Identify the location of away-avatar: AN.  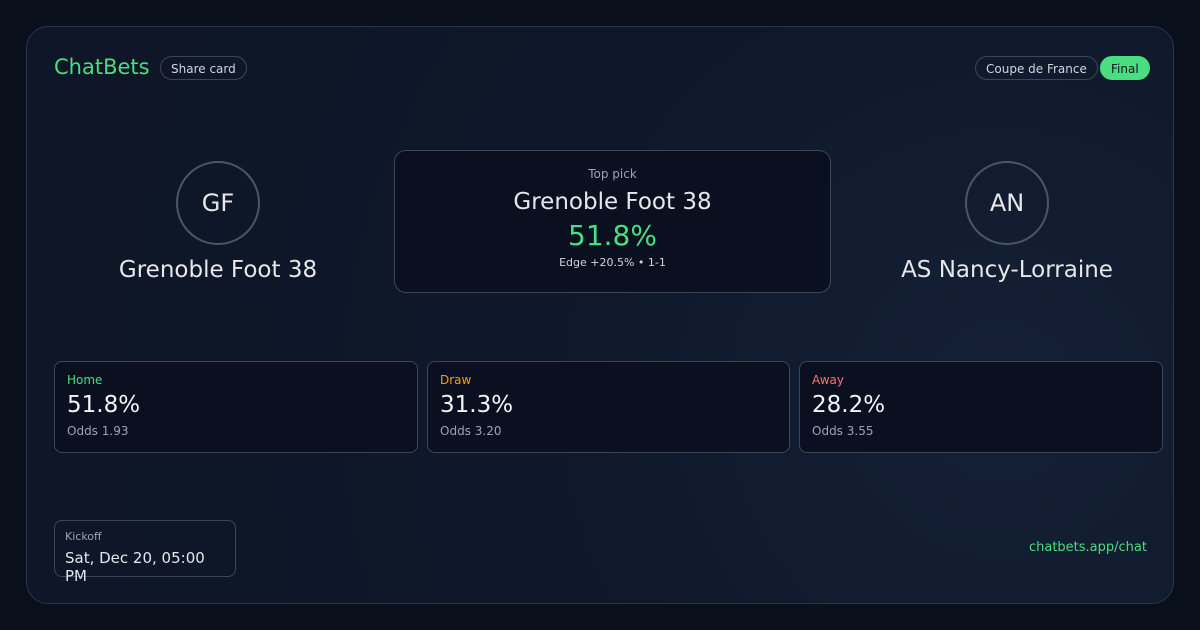
(1007, 203).